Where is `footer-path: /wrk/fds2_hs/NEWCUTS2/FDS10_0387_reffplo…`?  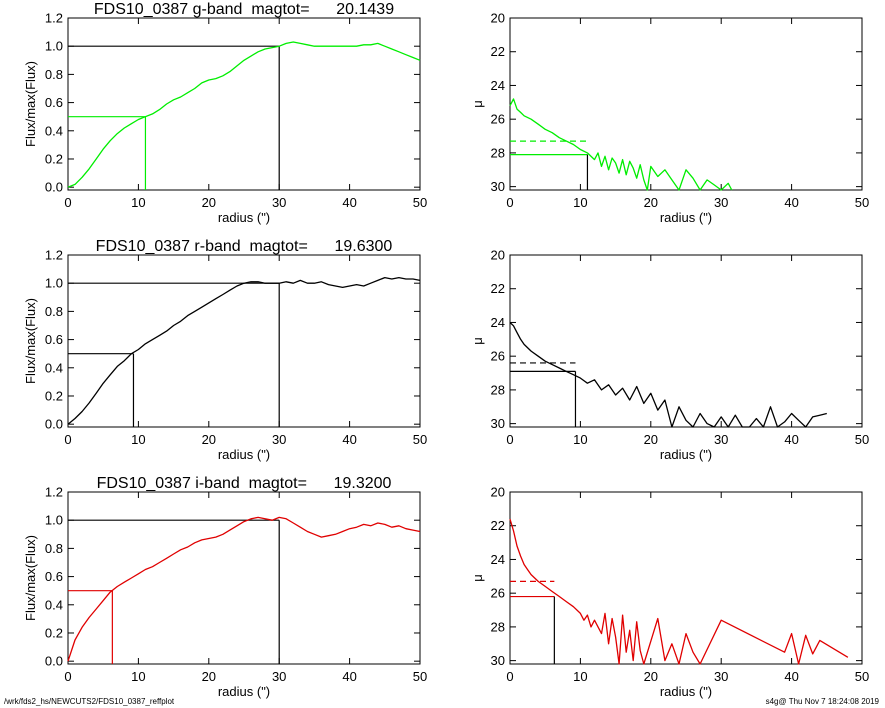 footer-path: /wrk/fds2_hs/NEWCUTS2/FDS10_0387_reffplo… is located at coordinates (89, 701).